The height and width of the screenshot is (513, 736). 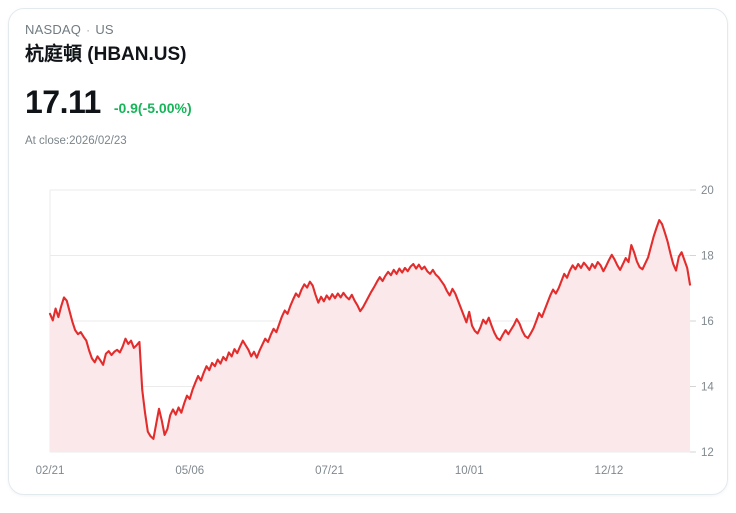 What do you see at coordinates (693, 321) in the screenshot?
I see `axis-ticks` at bounding box center [693, 321].